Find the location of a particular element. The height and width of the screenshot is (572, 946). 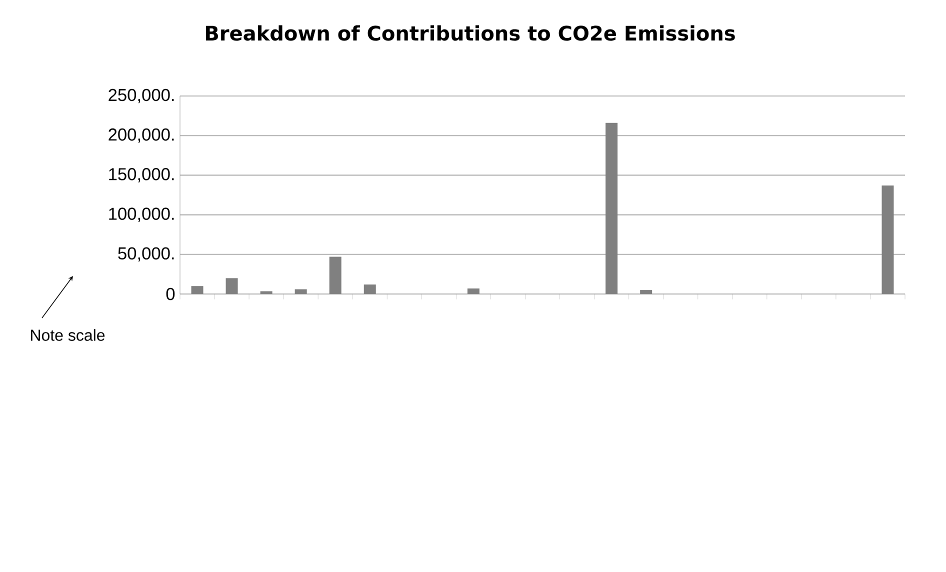

y-tick-label: 0 is located at coordinates (170, 294).